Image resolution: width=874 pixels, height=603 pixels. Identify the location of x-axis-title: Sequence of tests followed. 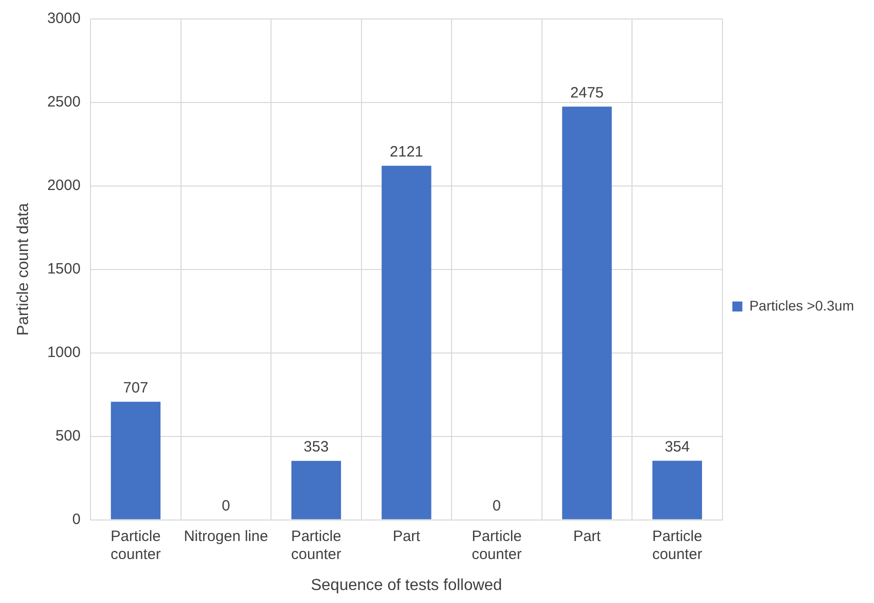
(406, 585).